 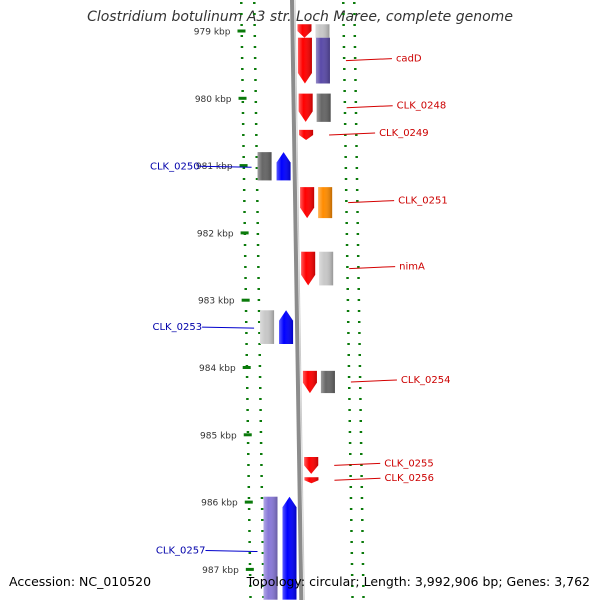 I want to click on genome-backbone, so click(x=297, y=300).